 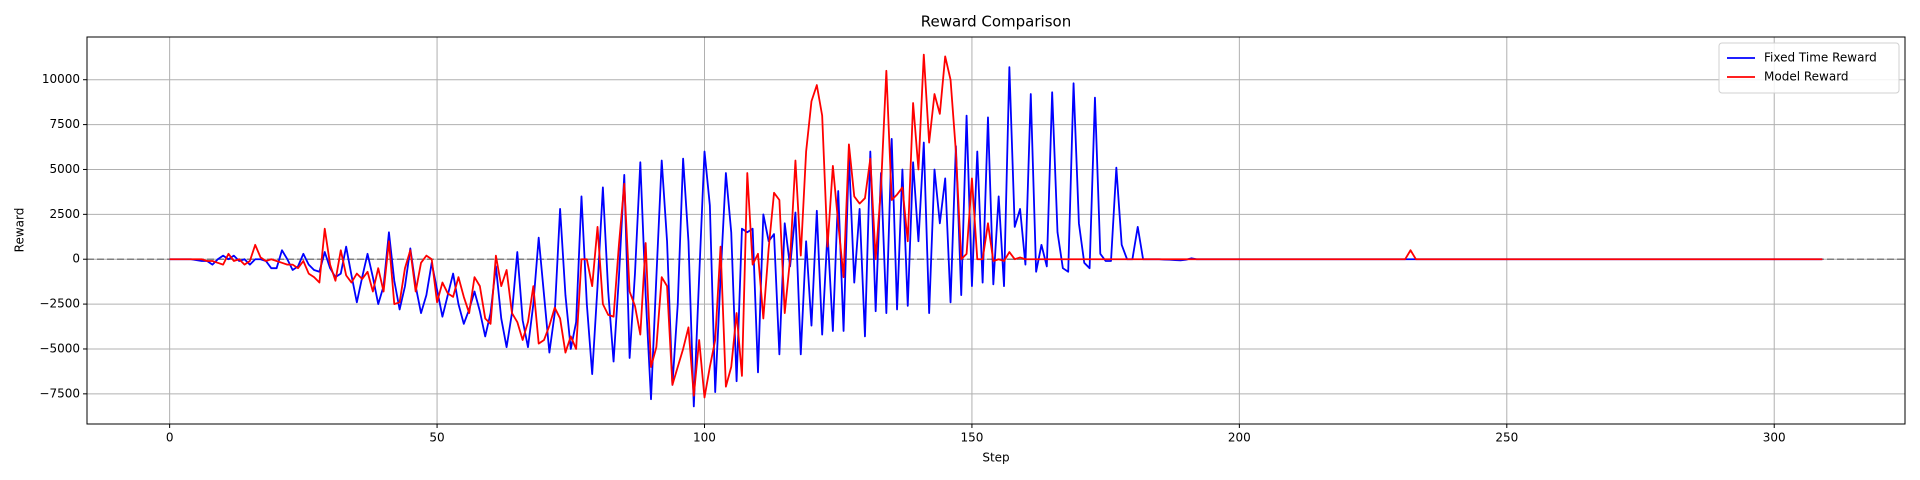 I want to click on y-tick-label: 0, so click(x=76, y=259).